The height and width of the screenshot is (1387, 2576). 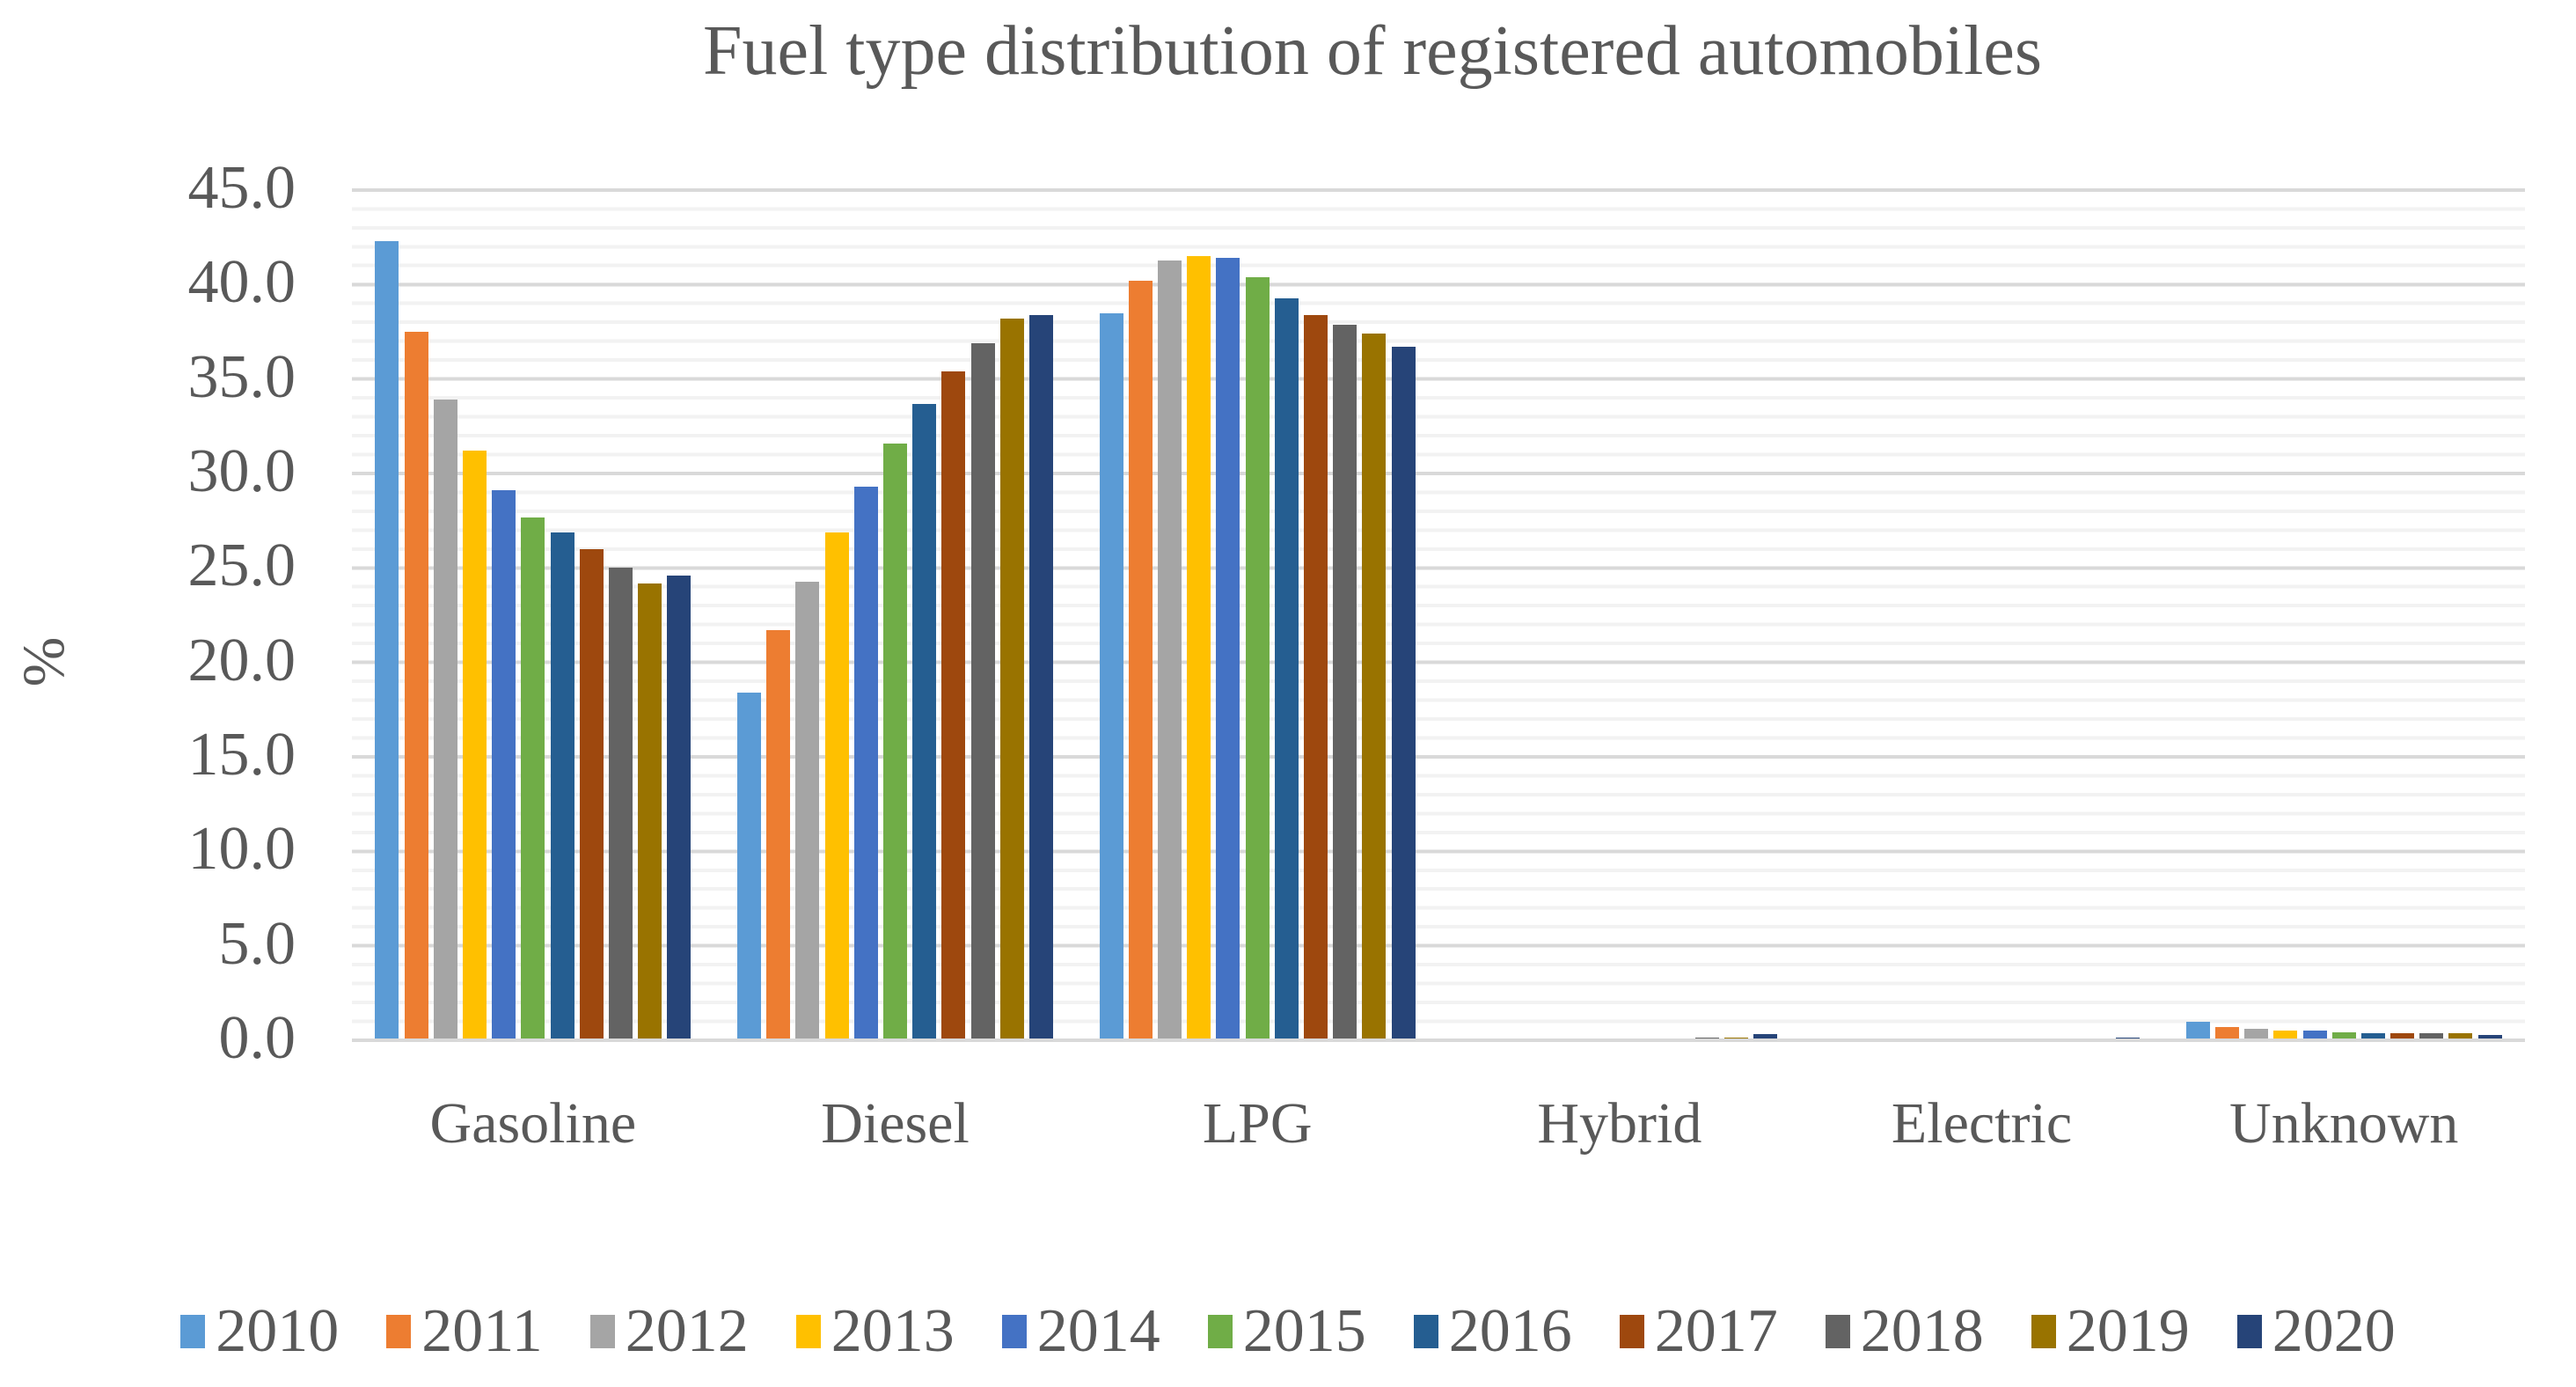 I want to click on bar-group-electric, so click(x=1982, y=613).